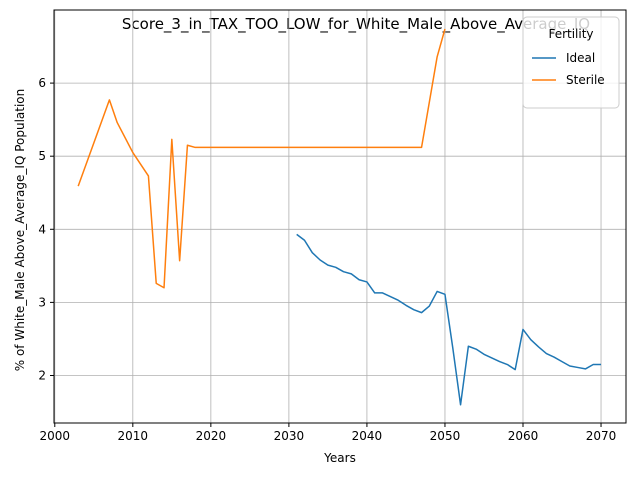  What do you see at coordinates (55, 436) in the screenshot?
I see `x-tick-label: 2000` at bounding box center [55, 436].